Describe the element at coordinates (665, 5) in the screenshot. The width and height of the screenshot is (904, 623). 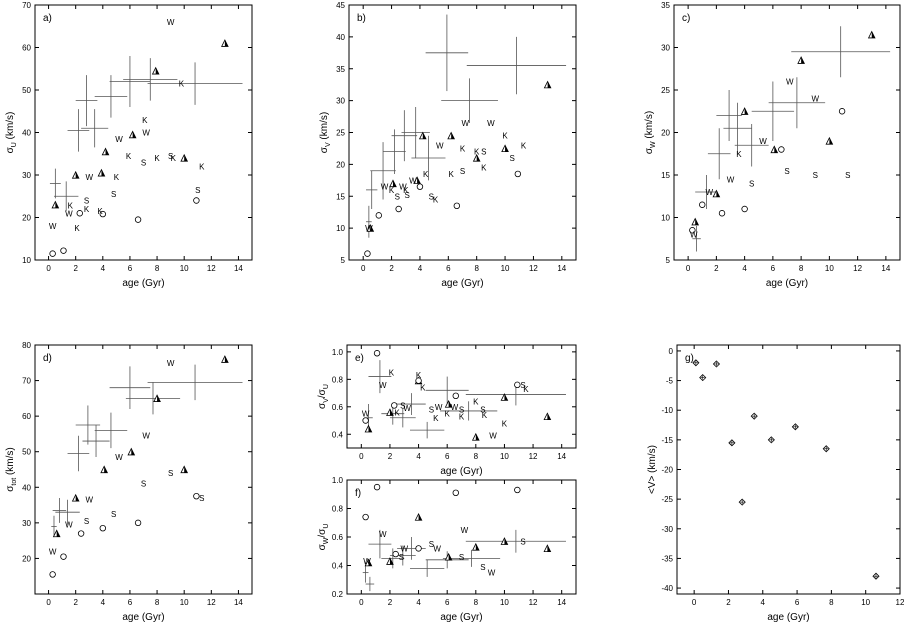
I see `y-tick-label: 35` at that location.